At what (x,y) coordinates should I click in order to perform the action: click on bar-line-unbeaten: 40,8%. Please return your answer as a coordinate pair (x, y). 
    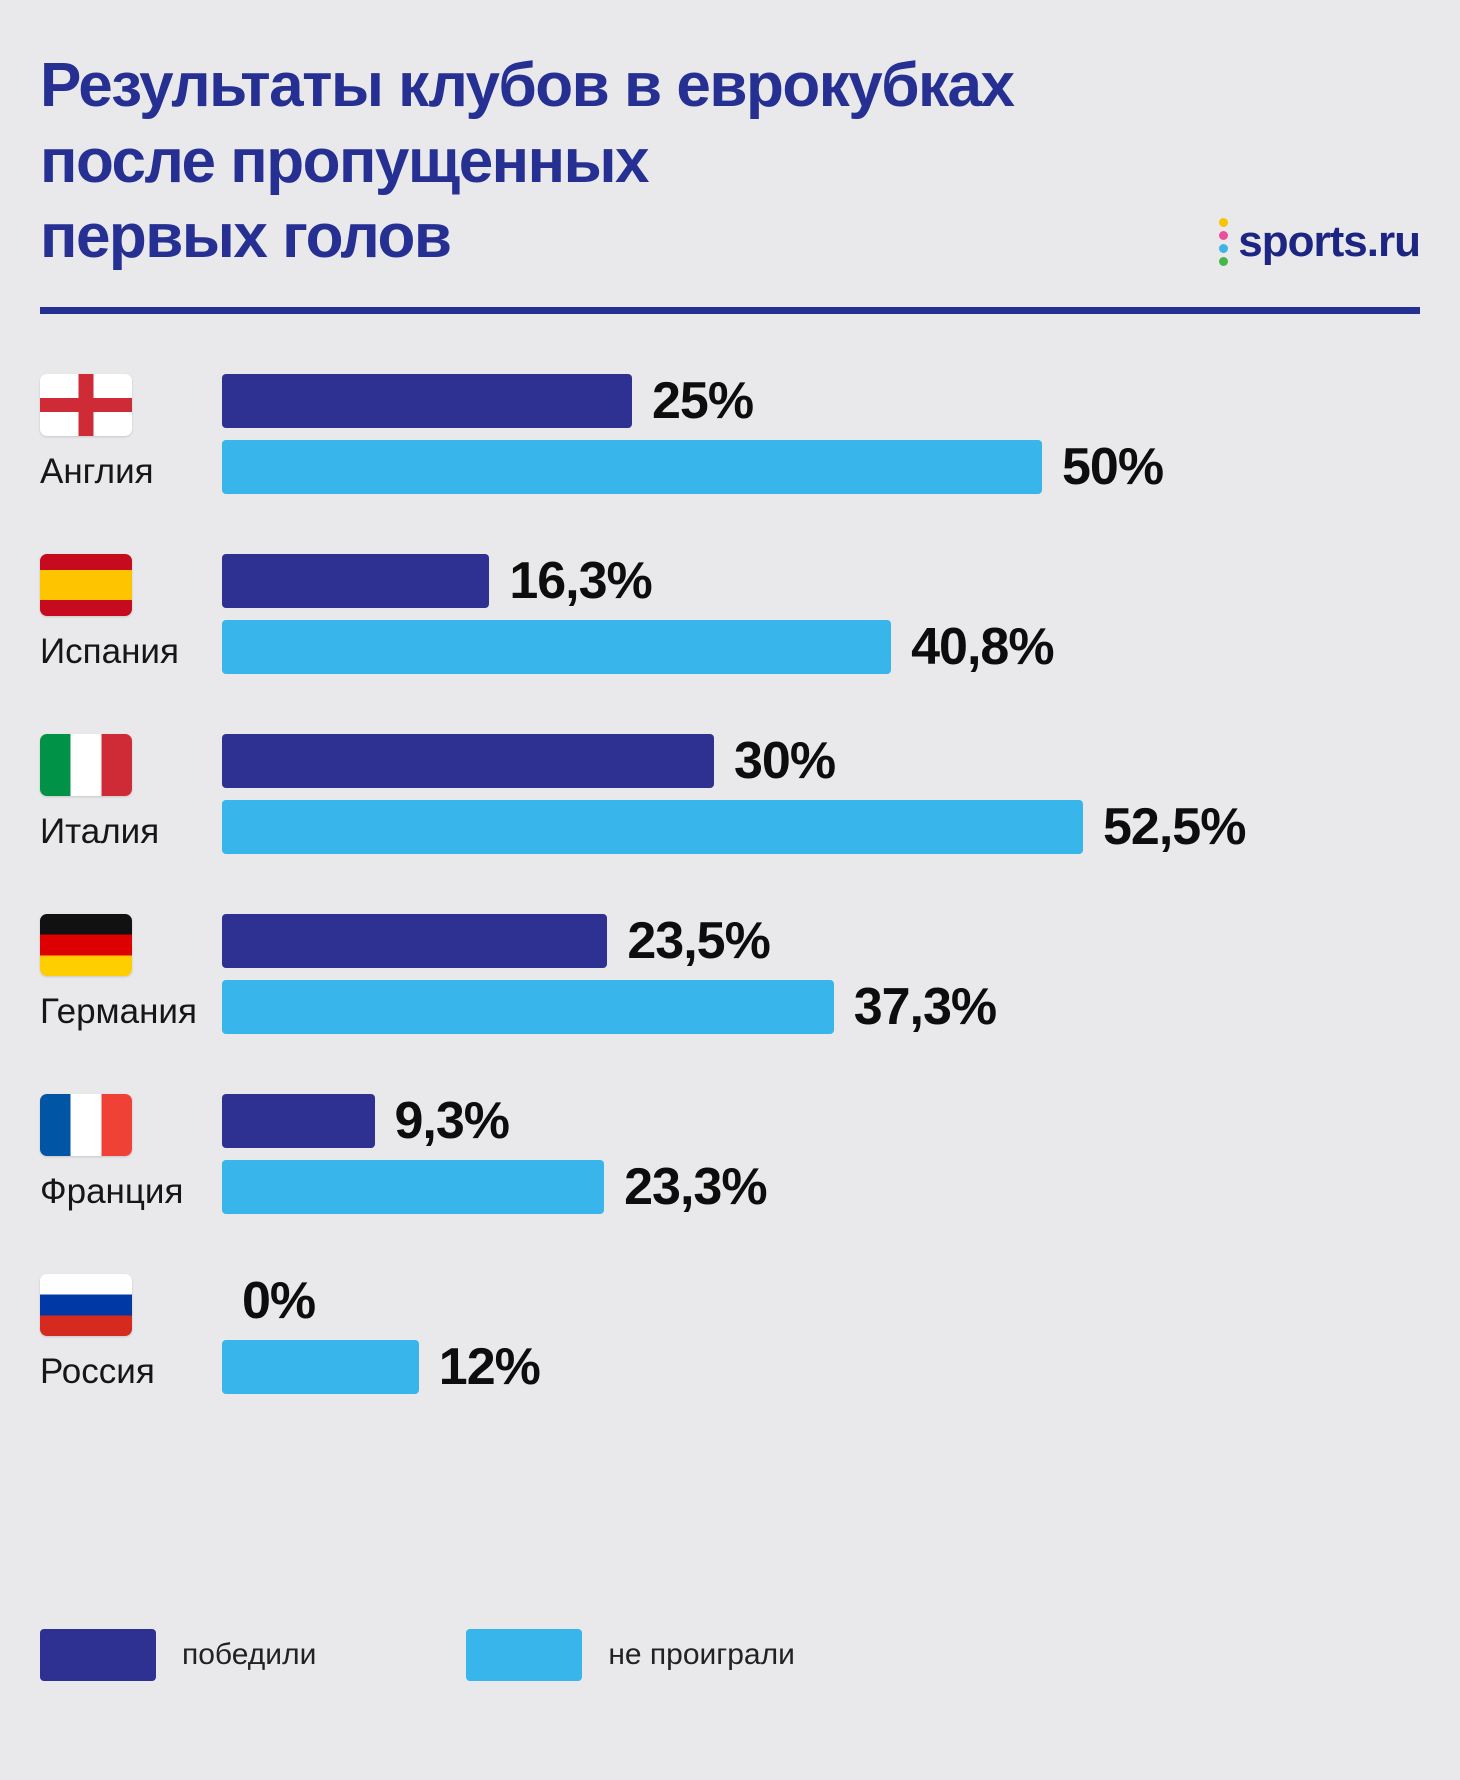
    Looking at the image, I should click on (821, 646).